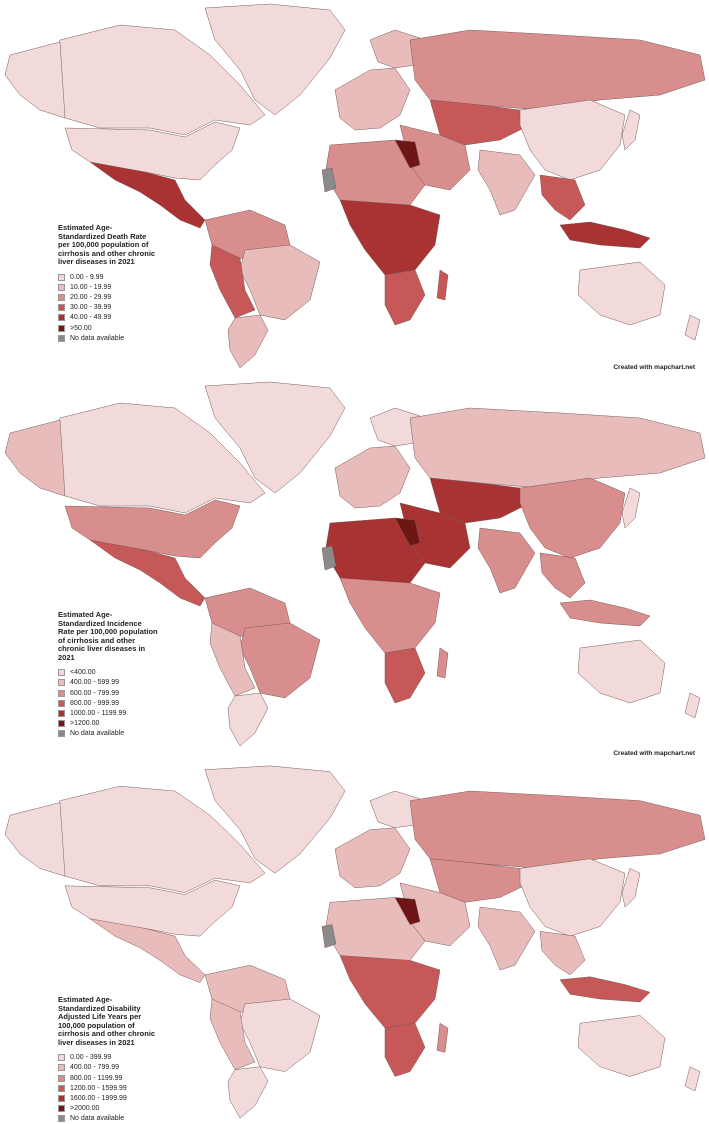 Image resolution: width=709 pixels, height=1124 pixels. I want to click on region-us, so click(152, 908).